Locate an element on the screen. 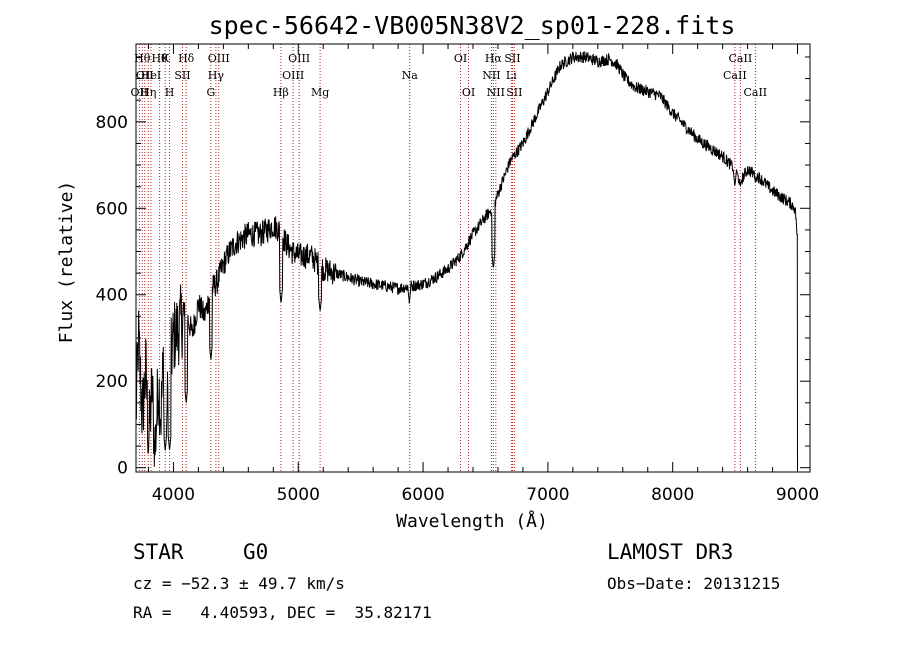 The width and height of the screenshot is (900, 649). x-tick-label: 7000 is located at coordinates (547, 495).